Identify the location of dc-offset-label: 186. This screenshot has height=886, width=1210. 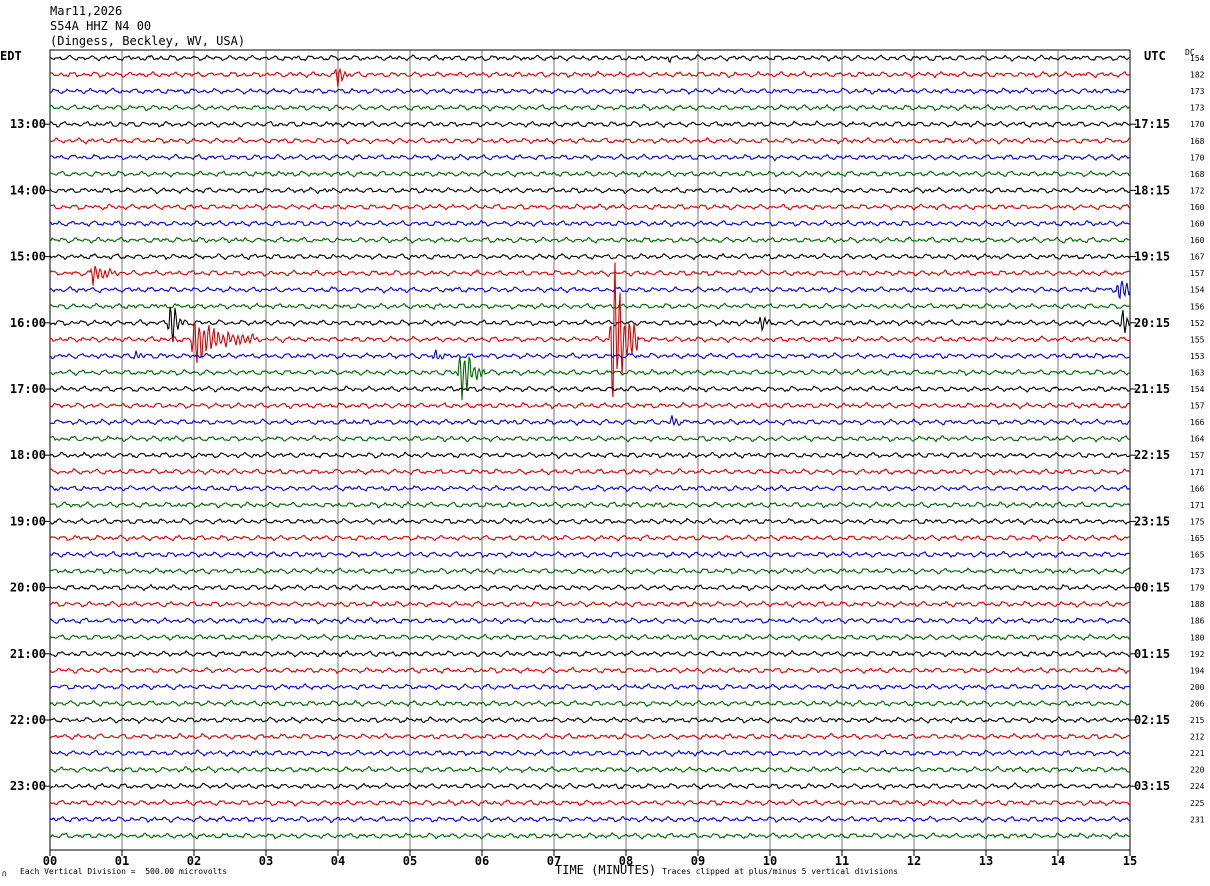
(1197, 621).